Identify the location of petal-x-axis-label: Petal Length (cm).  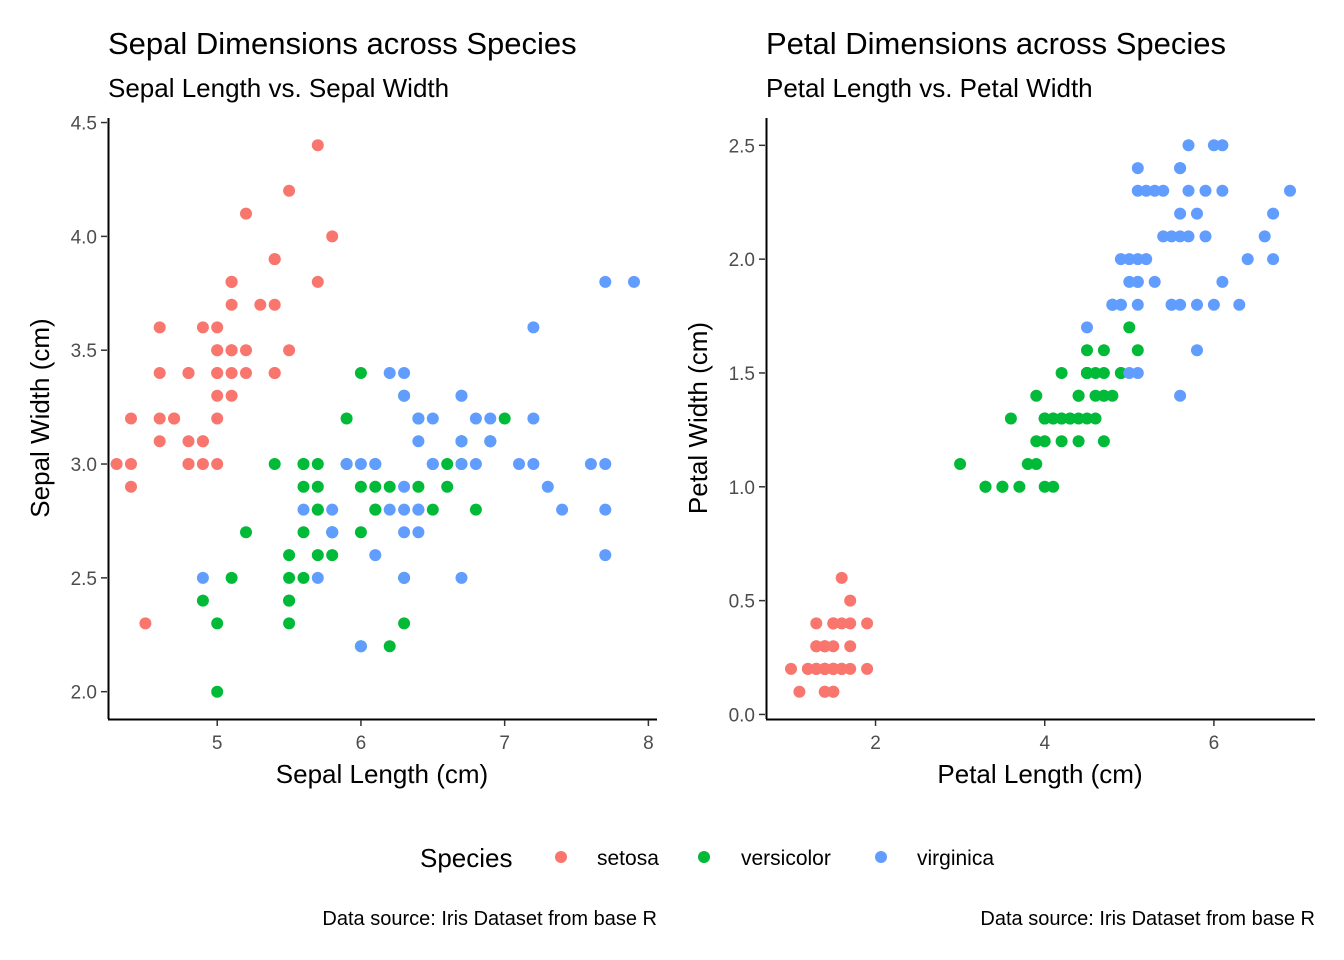
(1039, 774).